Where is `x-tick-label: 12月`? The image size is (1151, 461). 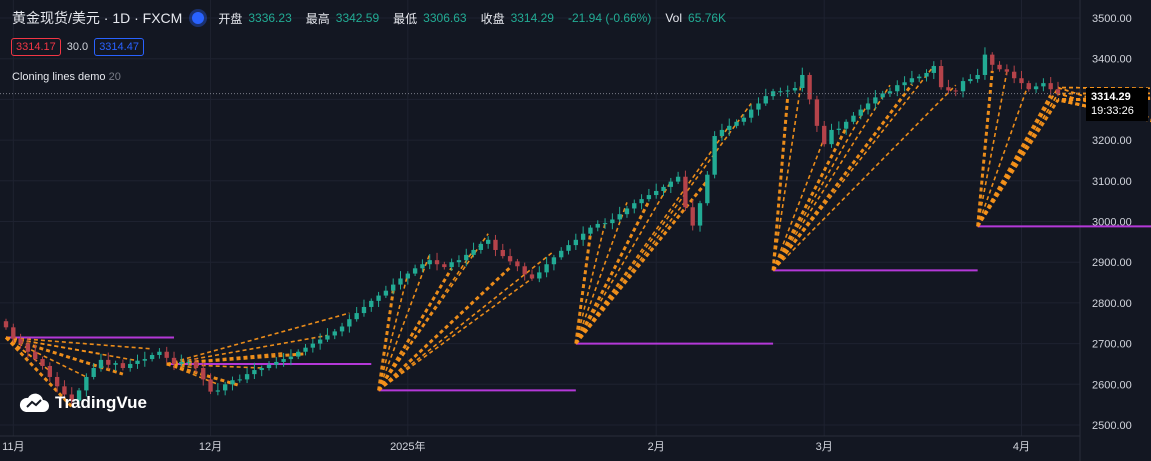
x-tick-label: 12月 is located at coordinates (210, 447).